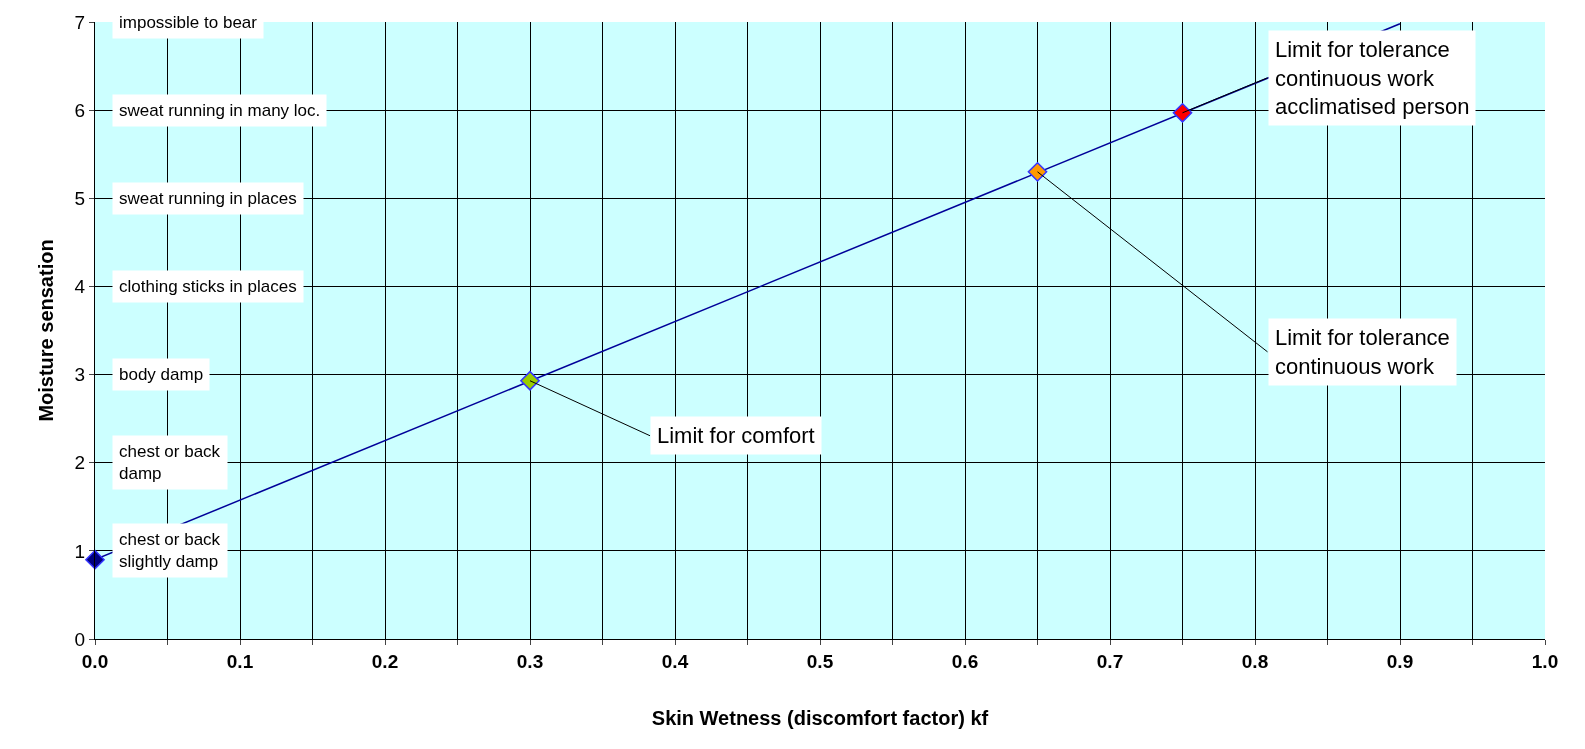 This screenshot has width=1585, height=749. I want to click on x-tick-label: 0.8, so click(1255, 661).